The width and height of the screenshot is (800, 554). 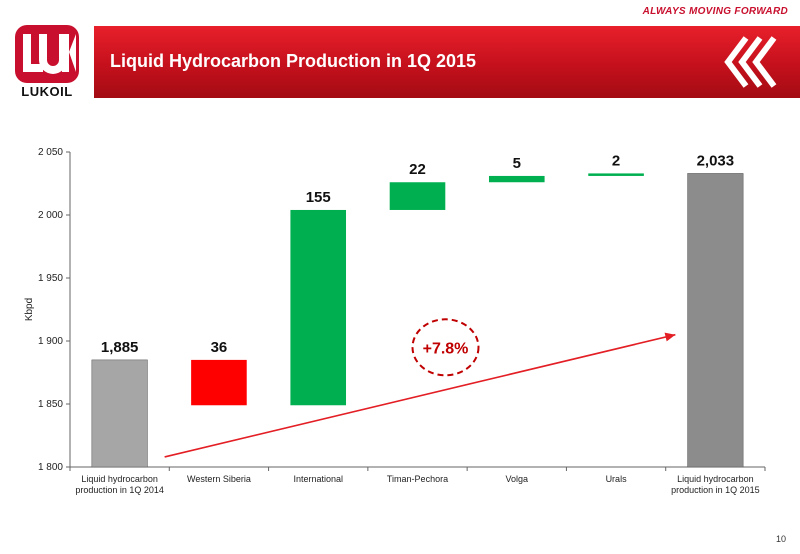 I want to click on y-tick-label: 1 850, so click(x=50, y=404).